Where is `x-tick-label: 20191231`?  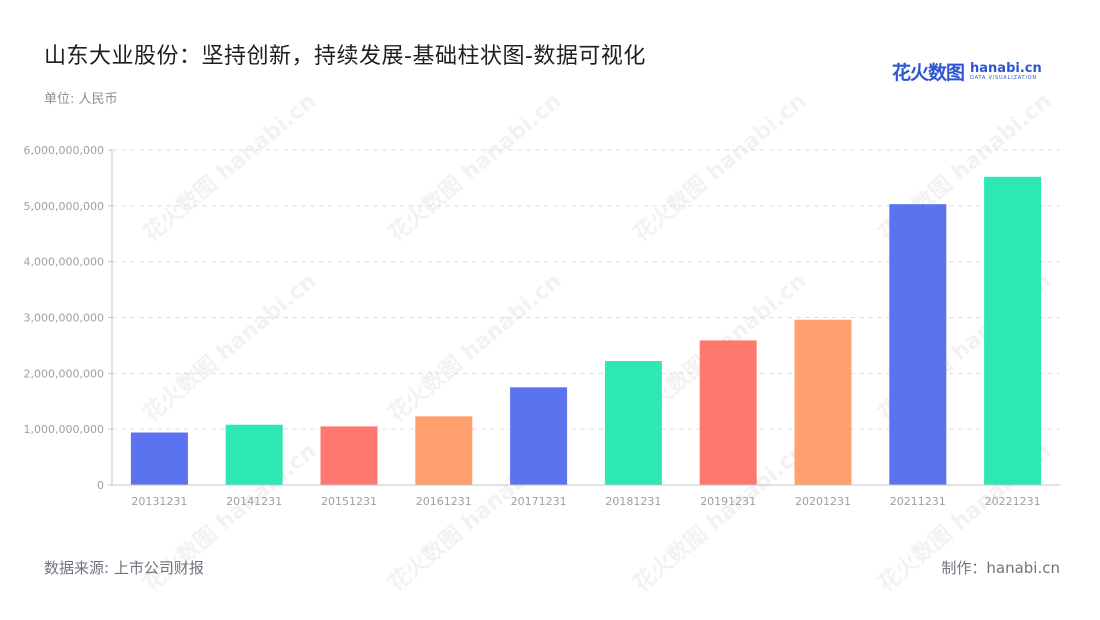
x-tick-label: 20191231 is located at coordinates (728, 501).